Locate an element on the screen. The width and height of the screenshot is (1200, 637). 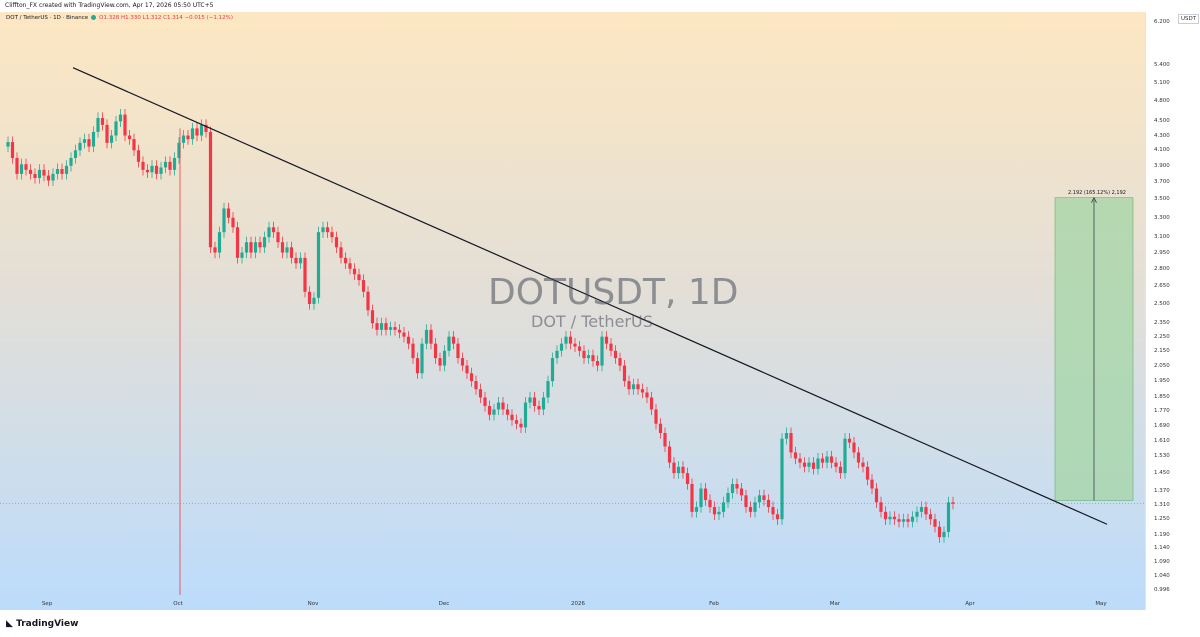
tradingview-logo: ◣ TradingView is located at coordinates (42, 624).